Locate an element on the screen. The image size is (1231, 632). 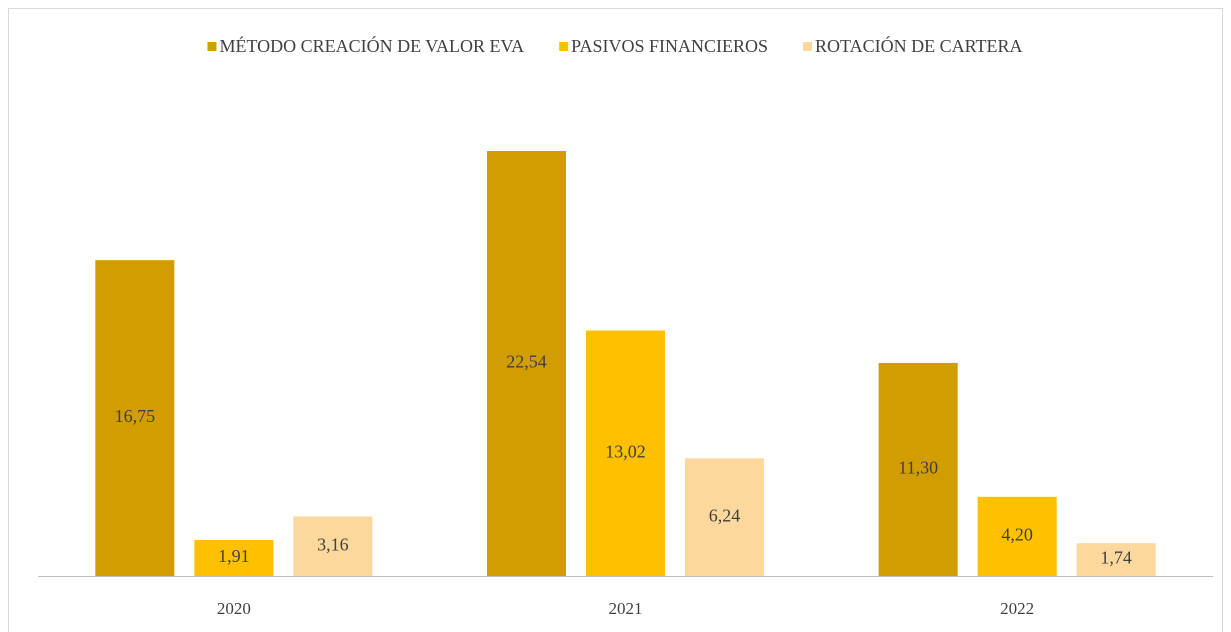
data-label: 4,20 is located at coordinates (1017, 535).